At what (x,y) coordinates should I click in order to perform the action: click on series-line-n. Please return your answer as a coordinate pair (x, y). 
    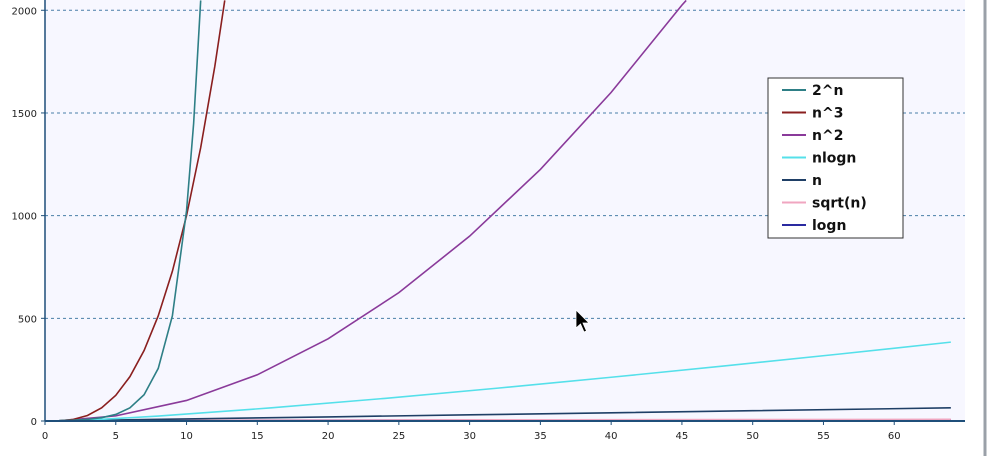
    Looking at the image, I should click on (505, 414).